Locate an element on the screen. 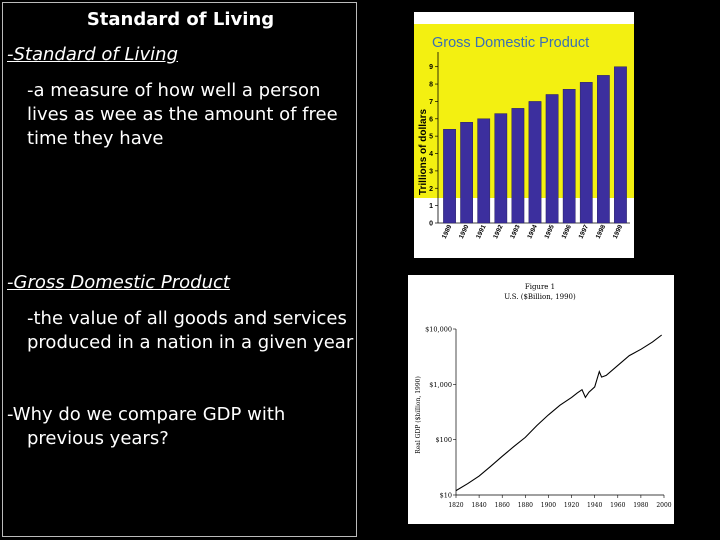 This screenshot has height=540, width=720. definition-gdp-line-1: -the value of all goods and services is located at coordinates (187, 318).